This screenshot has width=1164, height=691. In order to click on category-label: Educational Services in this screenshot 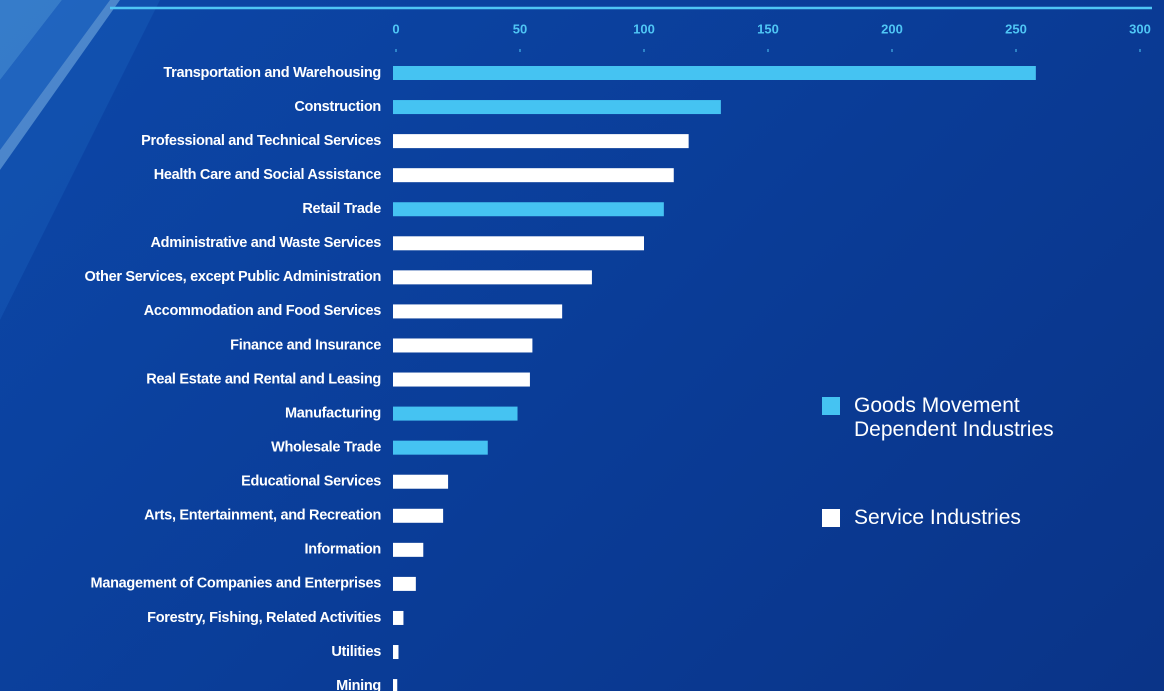, I will do `click(311, 482)`.